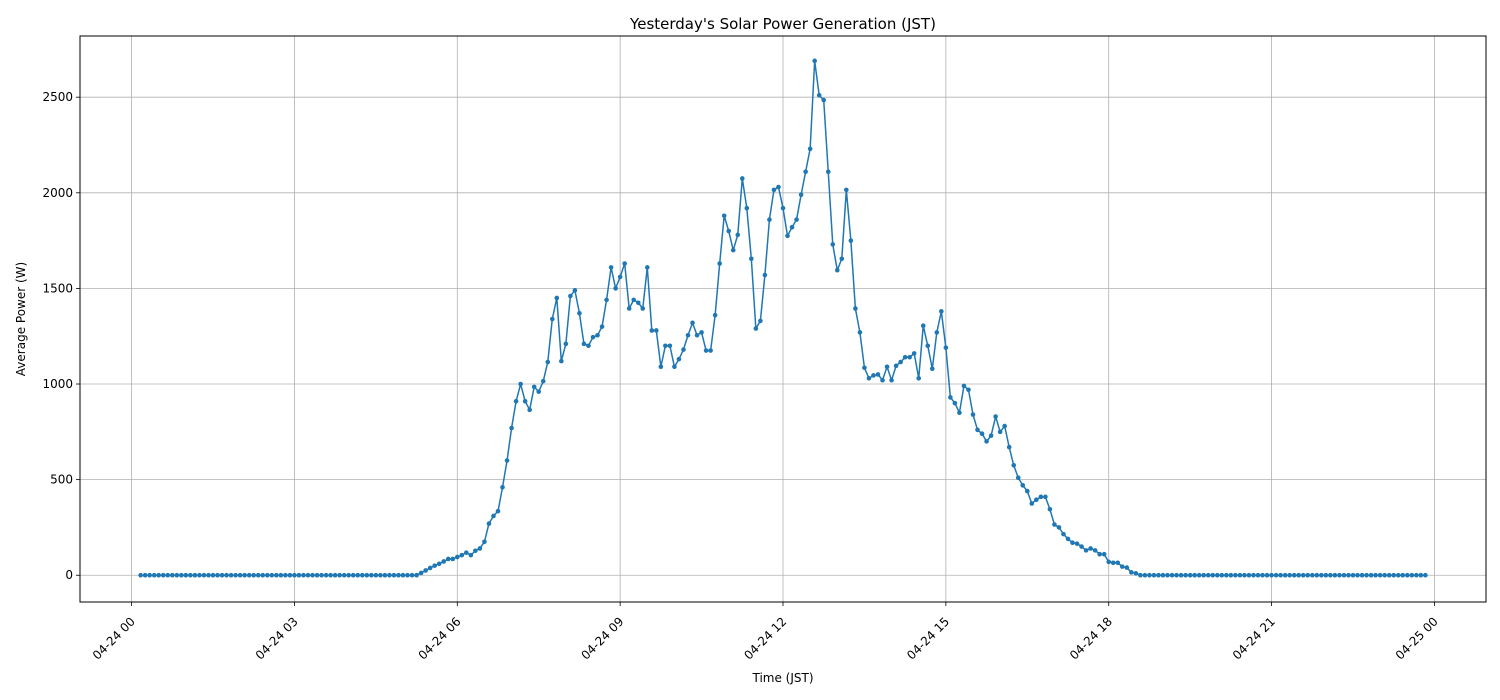 Image resolution: width=1500 pixels, height=700 pixels. I want to click on y-tick-label: 500, so click(61, 480).